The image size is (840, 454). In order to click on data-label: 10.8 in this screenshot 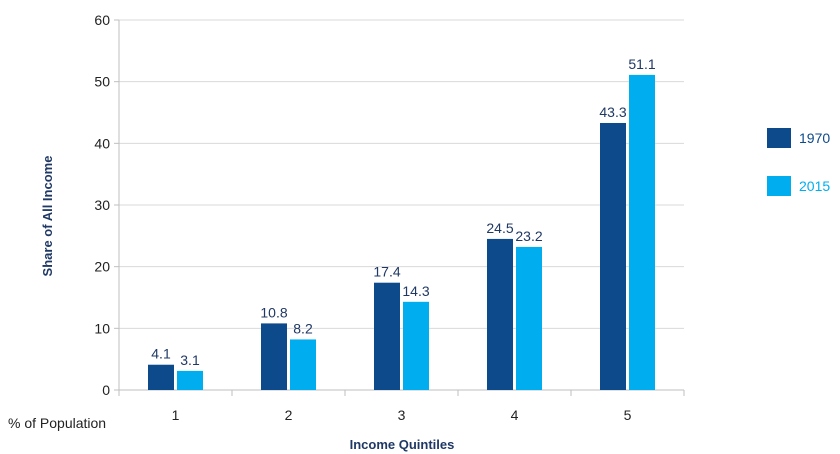, I will do `click(273, 312)`.